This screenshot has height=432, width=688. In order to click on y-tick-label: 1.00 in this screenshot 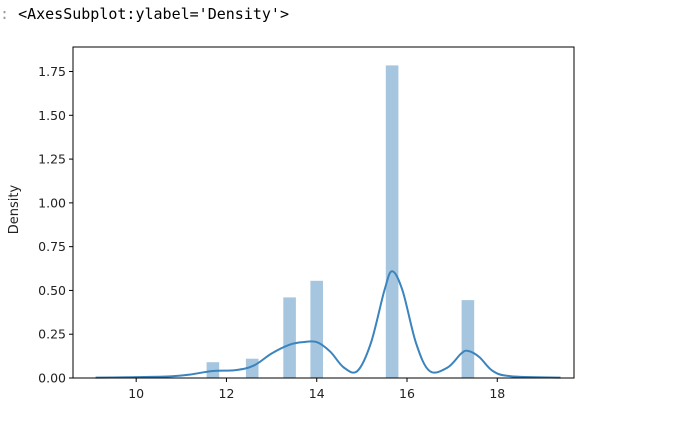, I will do `click(52, 202)`.